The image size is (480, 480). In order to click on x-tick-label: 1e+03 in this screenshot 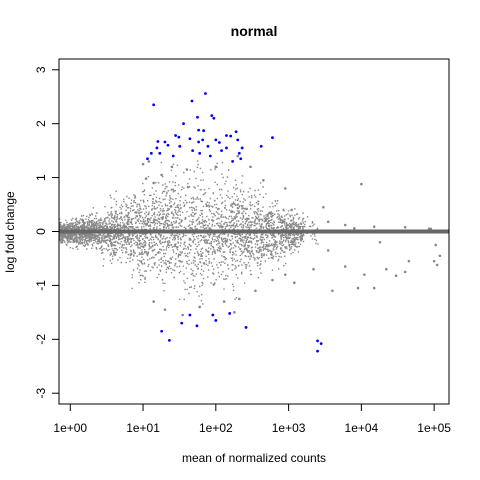, I will do `click(289, 428)`.